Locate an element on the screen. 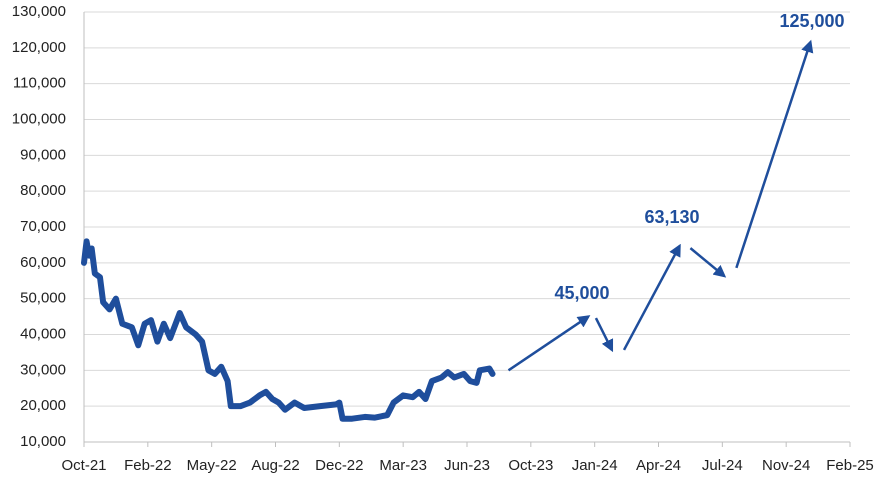 The width and height of the screenshot is (884, 480). annotation: 45,000 is located at coordinates (581, 293).